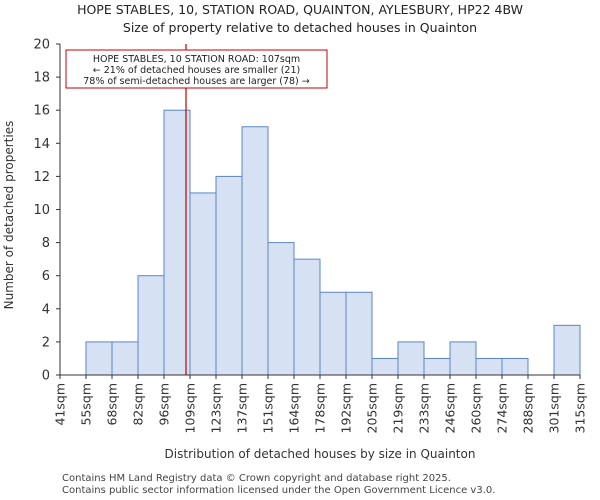  I want to click on x-tick-label: 123sqm, so click(216, 408).